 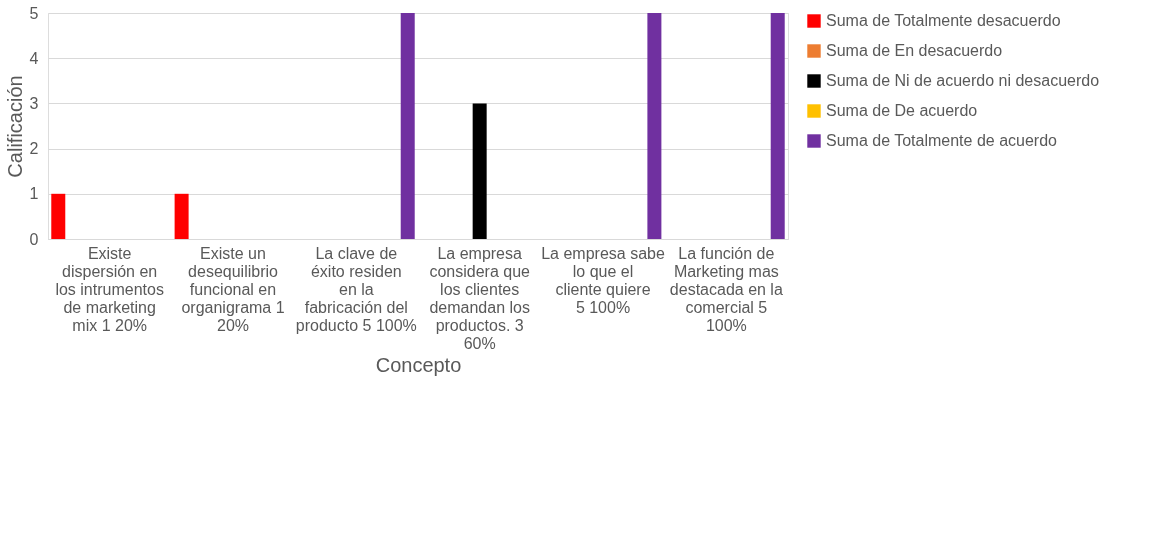 What do you see at coordinates (34, 239) in the screenshot?
I see `y-tick-label: 0` at bounding box center [34, 239].